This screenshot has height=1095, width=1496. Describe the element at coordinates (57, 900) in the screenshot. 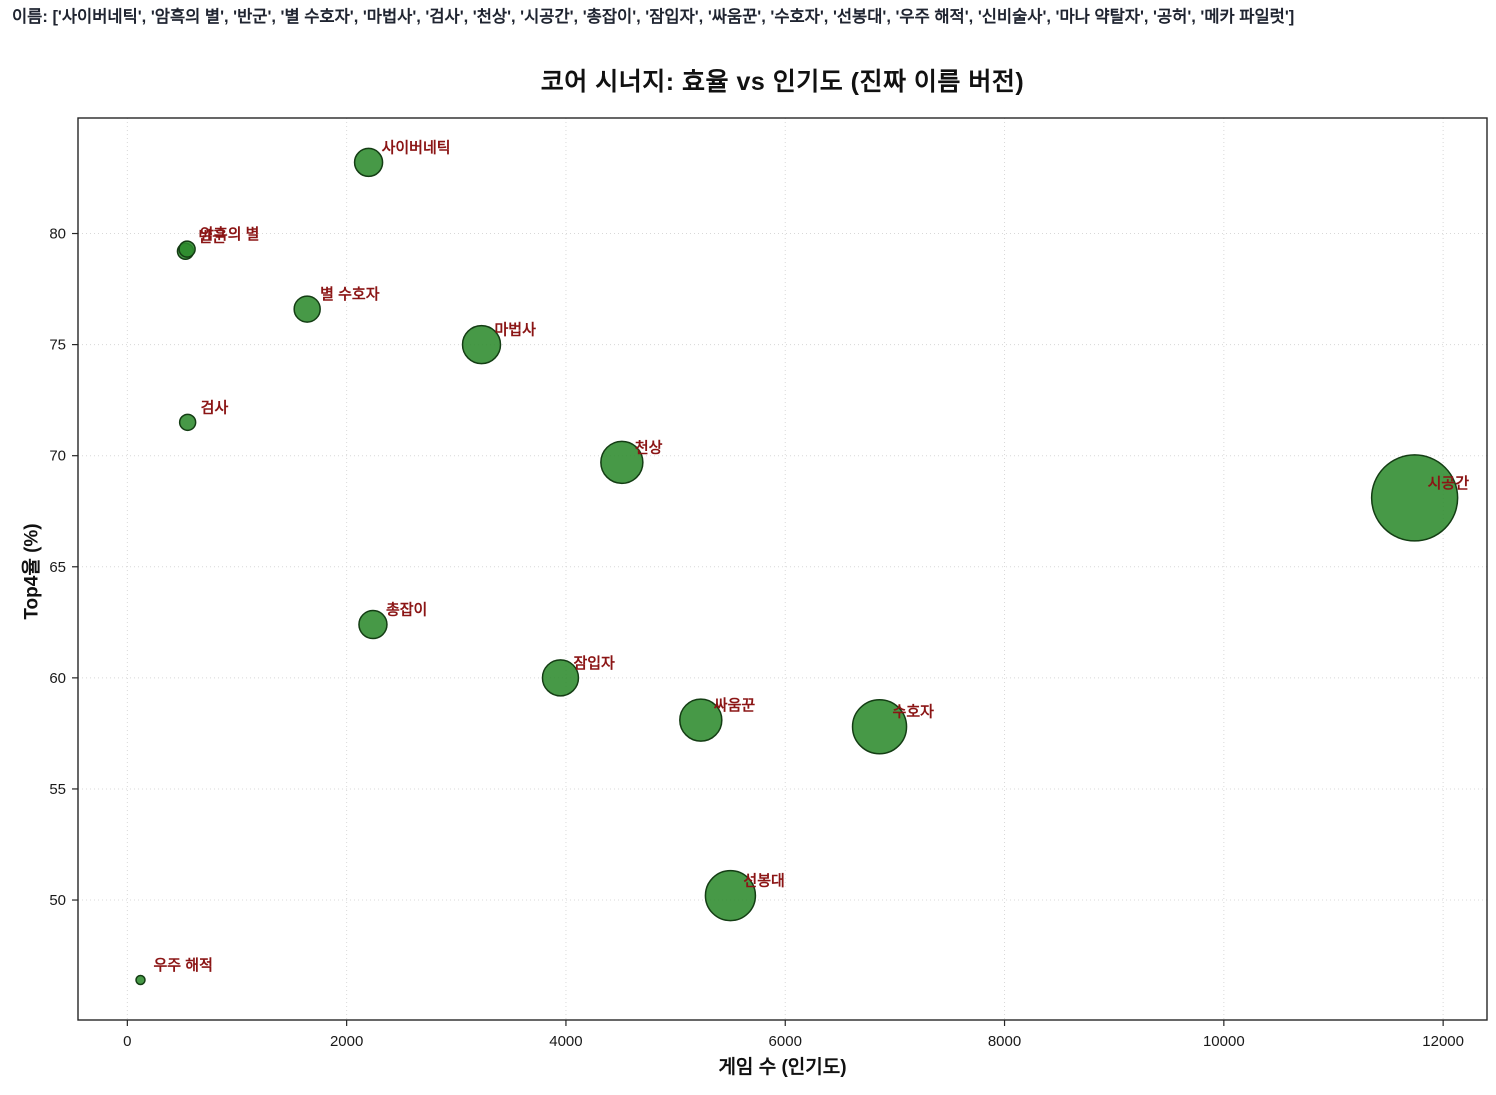

I see `y-tick-label: 50` at that location.